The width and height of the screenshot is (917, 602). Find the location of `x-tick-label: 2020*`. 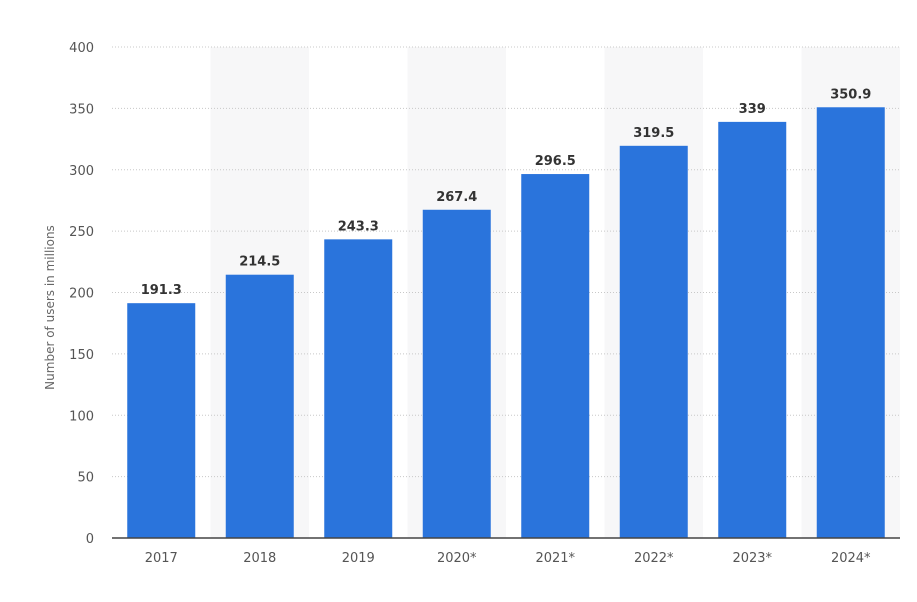

x-tick-label: 2020* is located at coordinates (457, 558).